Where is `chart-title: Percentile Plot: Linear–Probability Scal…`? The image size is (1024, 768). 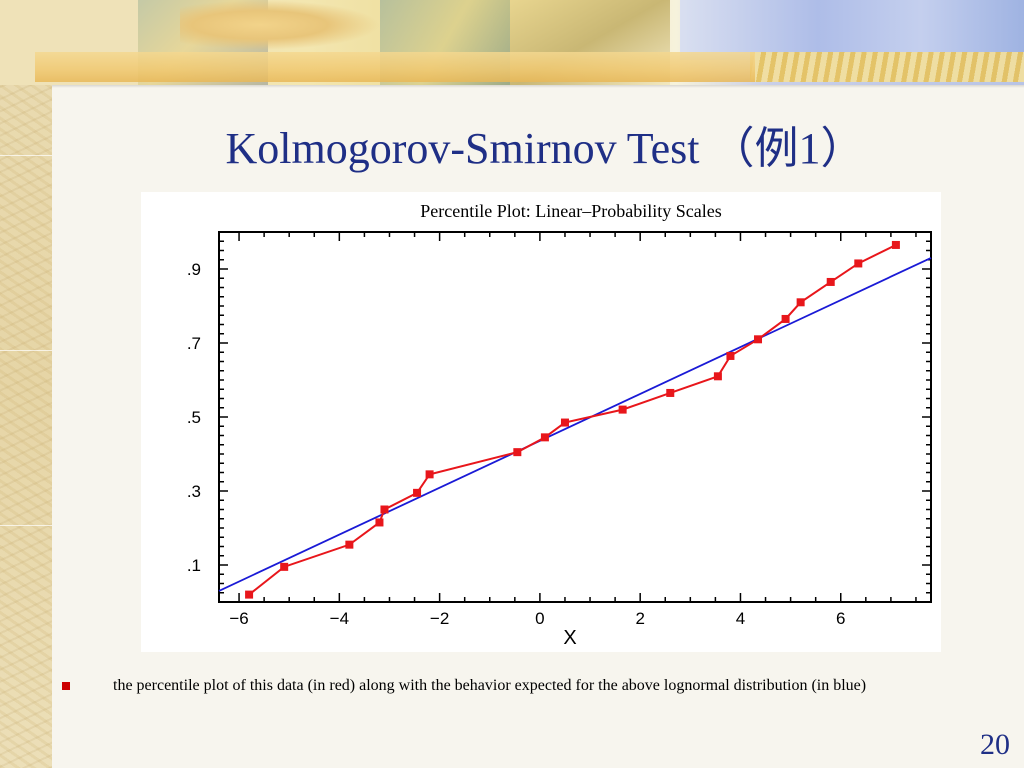 chart-title: Percentile Plot: Linear–Probability Scal… is located at coordinates (570, 211).